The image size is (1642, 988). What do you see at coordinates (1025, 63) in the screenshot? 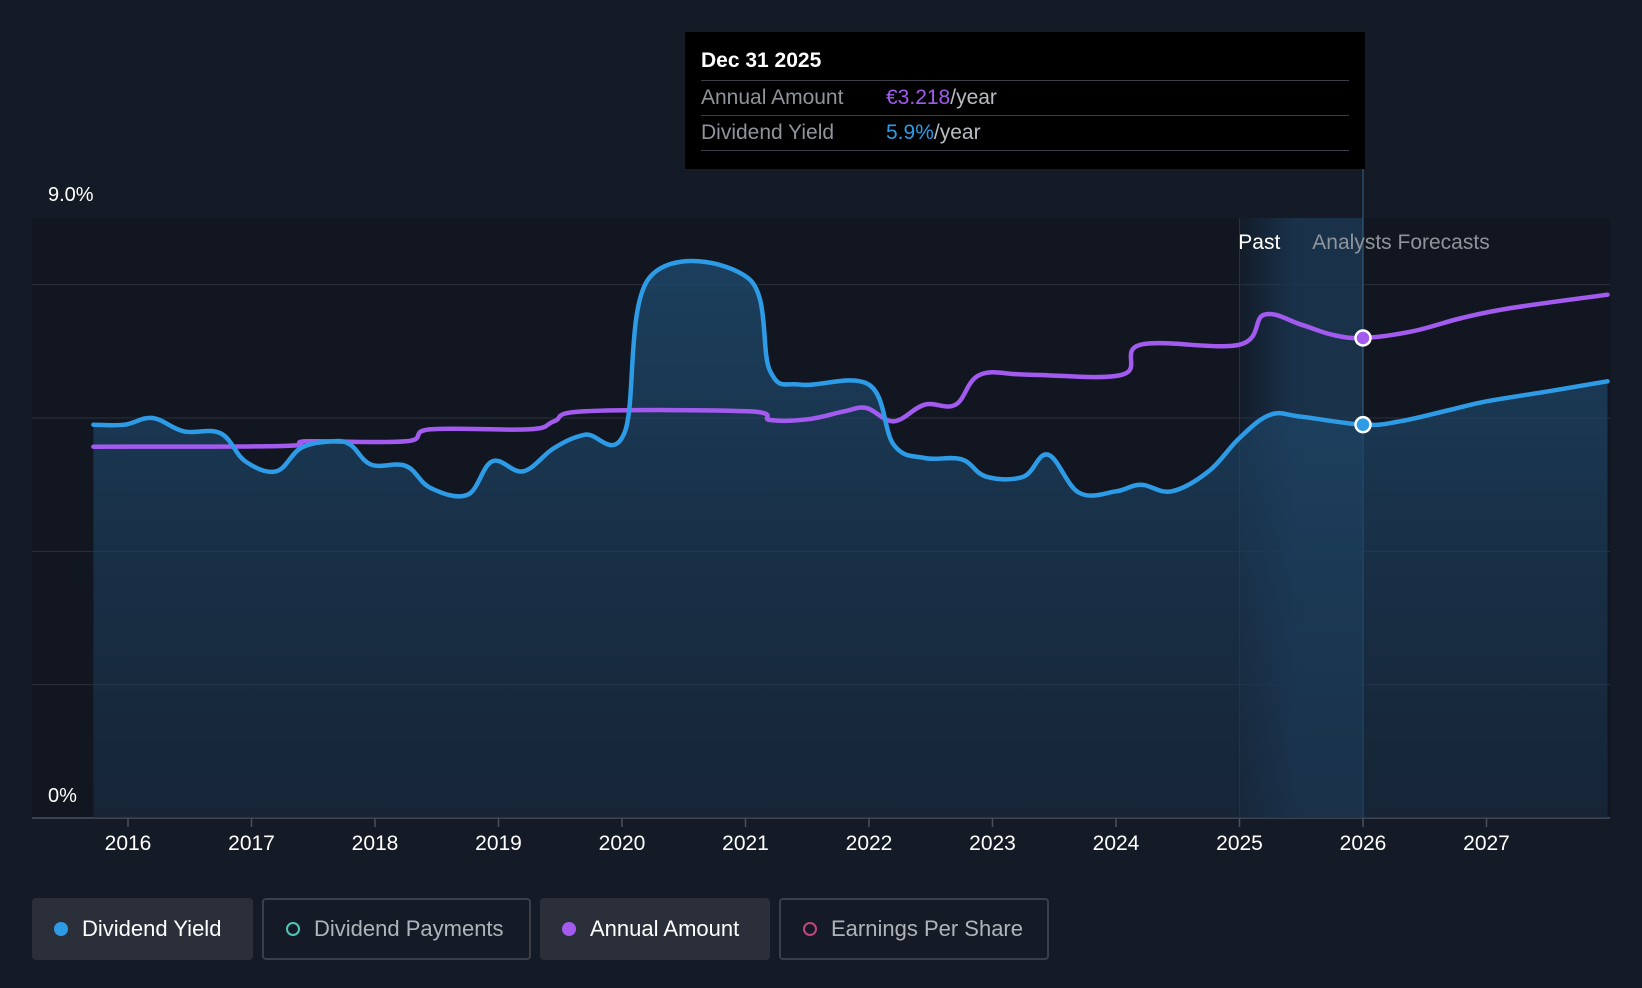
I see `tooltip-date: Dec 31 2025` at bounding box center [1025, 63].